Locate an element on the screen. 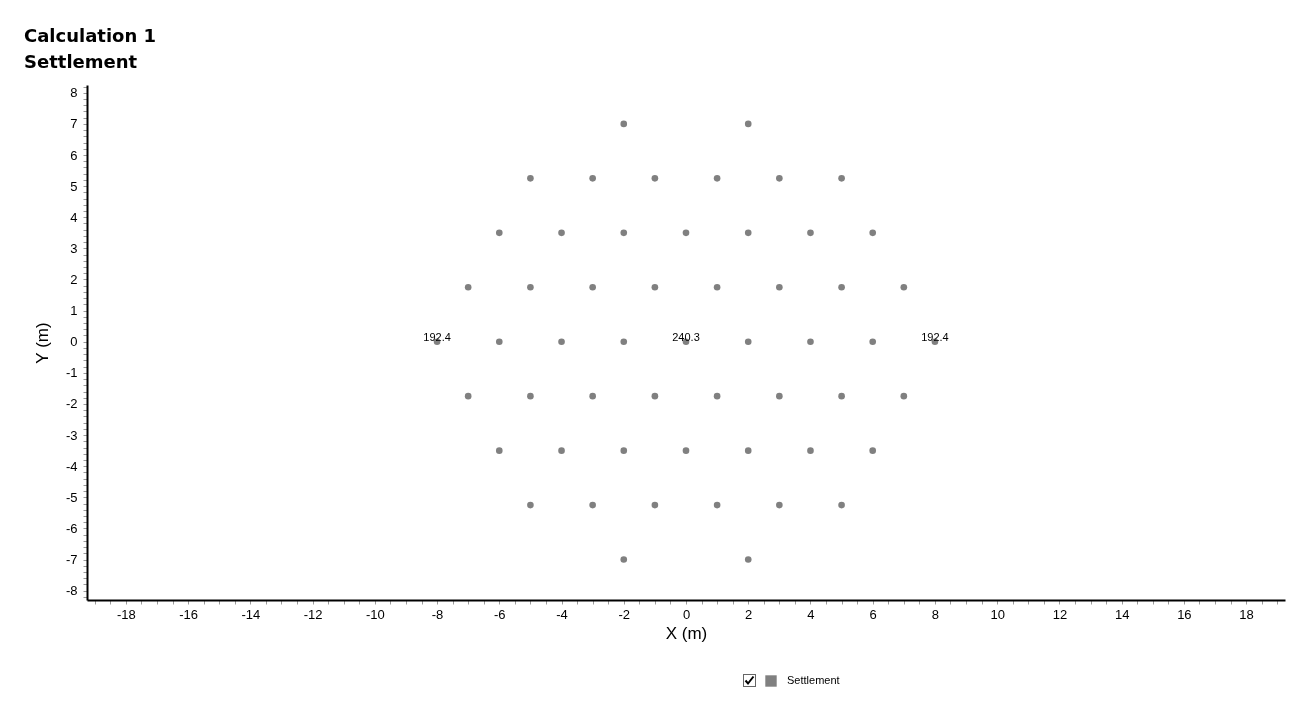 The image size is (1315, 714). y-tick-label: 0 is located at coordinates (74, 342).